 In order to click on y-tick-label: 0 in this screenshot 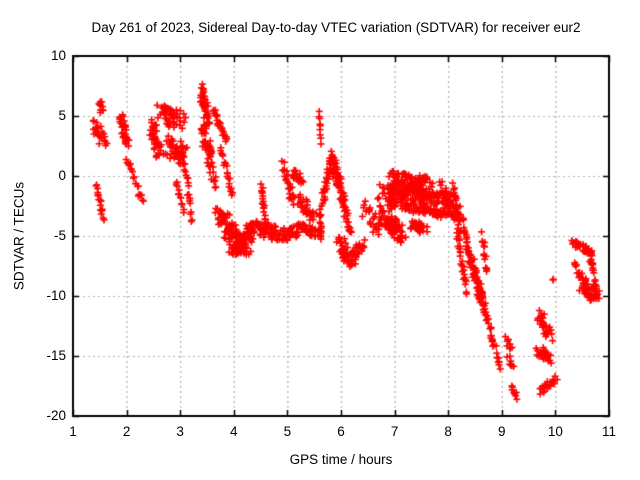, I will do `click(62, 175)`.